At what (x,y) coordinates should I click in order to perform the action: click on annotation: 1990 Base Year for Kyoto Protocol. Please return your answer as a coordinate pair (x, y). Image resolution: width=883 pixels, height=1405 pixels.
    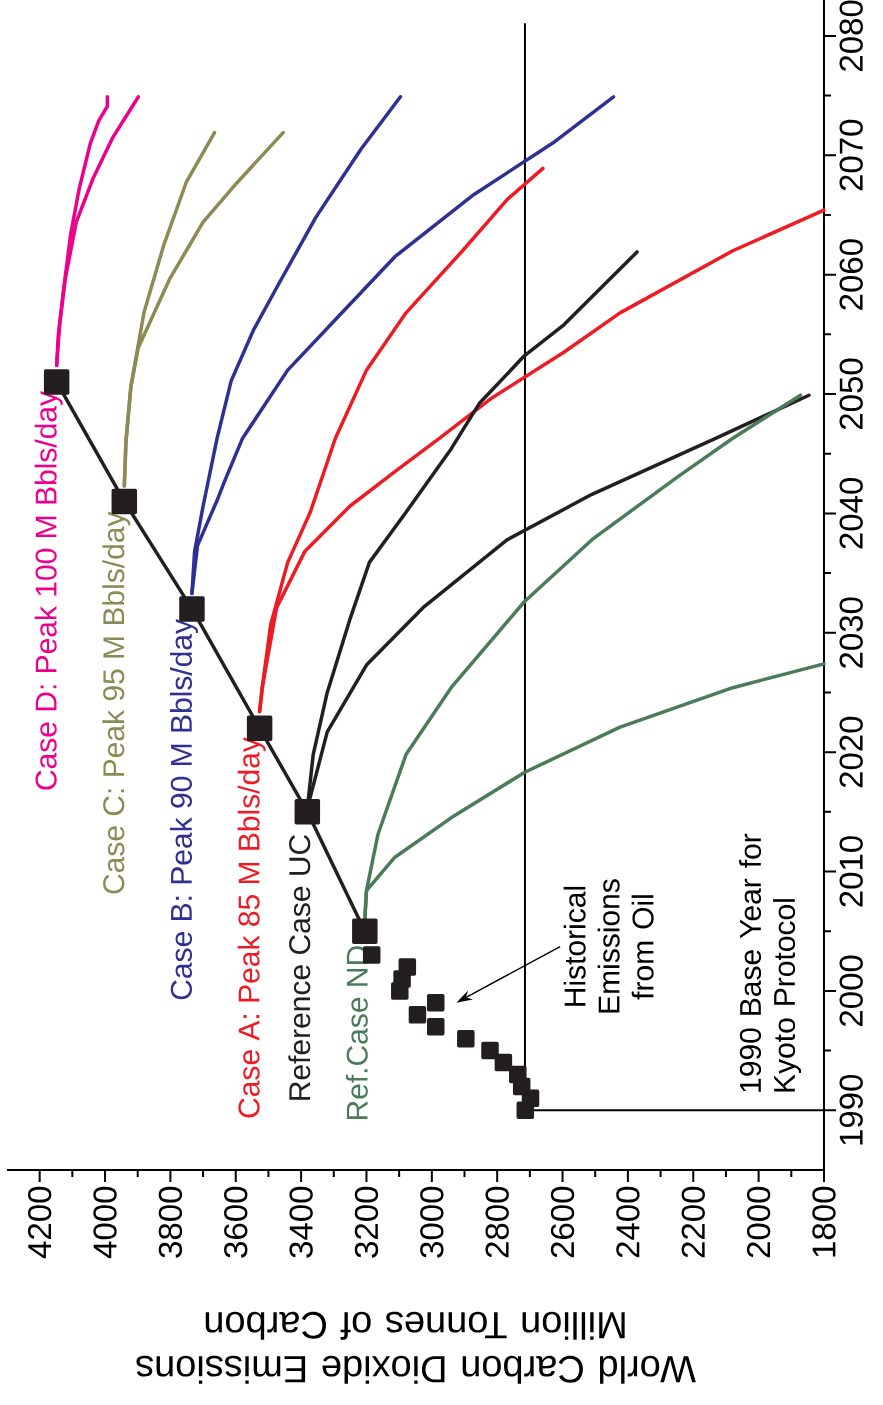
    Looking at the image, I should click on (770, 962).